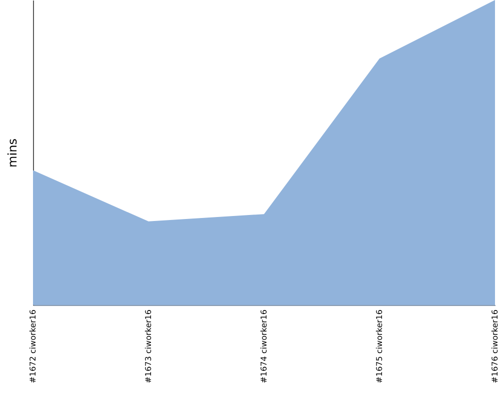 This screenshot has height=400, width=500. I want to click on x-tick-label: #1673 ciworker16, so click(148, 347).